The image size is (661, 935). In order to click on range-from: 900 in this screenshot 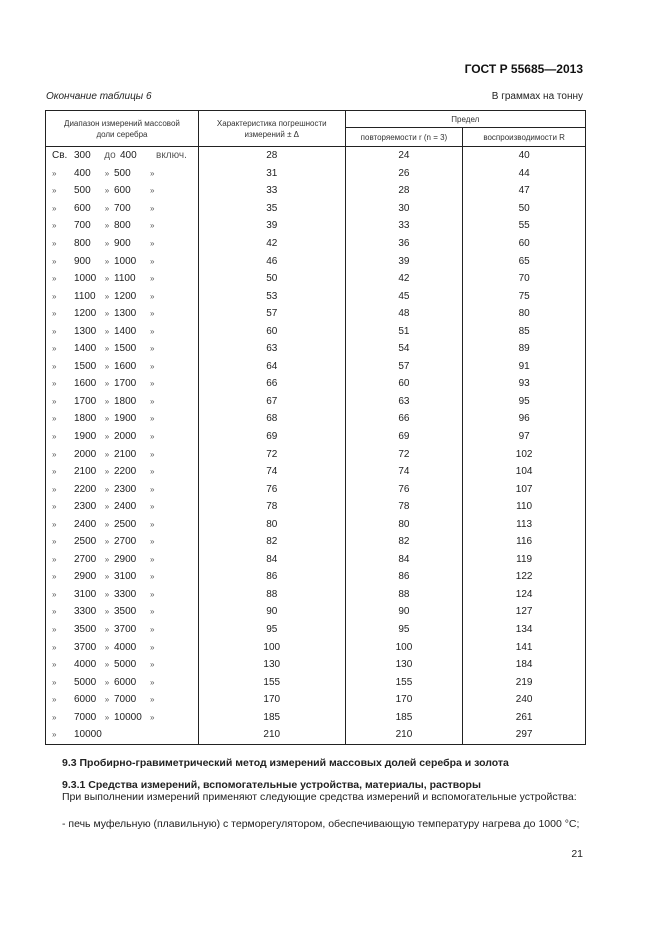, I will do `click(82, 261)`.